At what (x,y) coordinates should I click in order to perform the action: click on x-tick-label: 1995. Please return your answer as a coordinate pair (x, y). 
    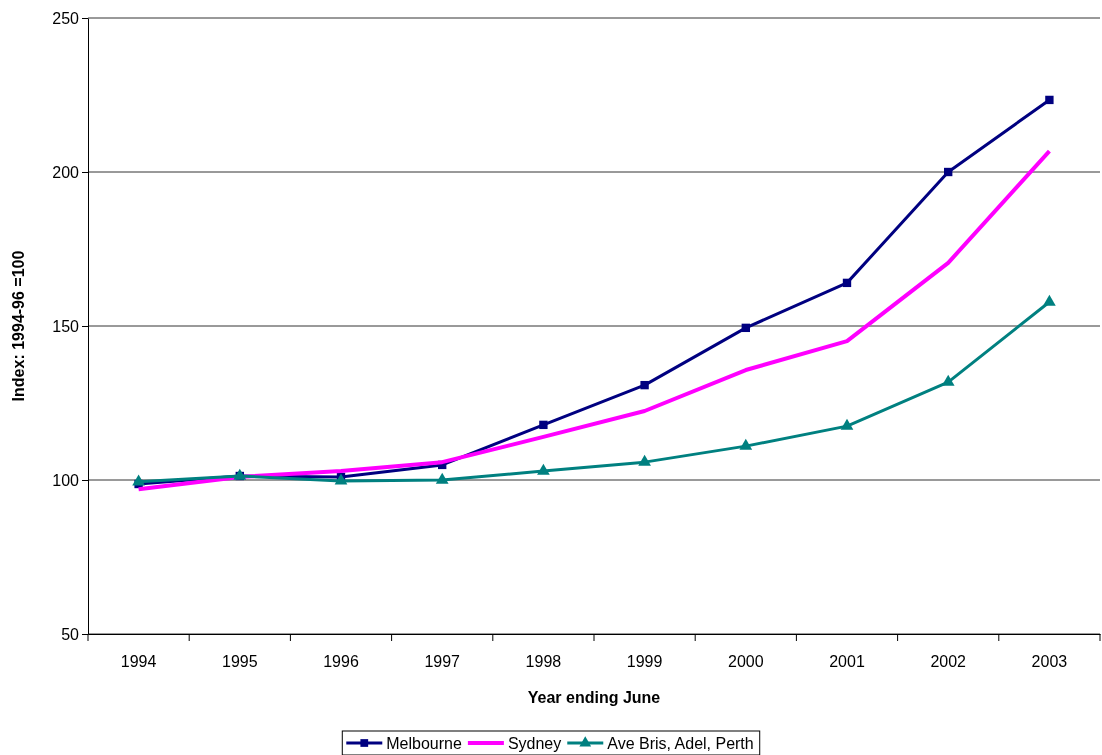
    Looking at the image, I should click on (240, 662).